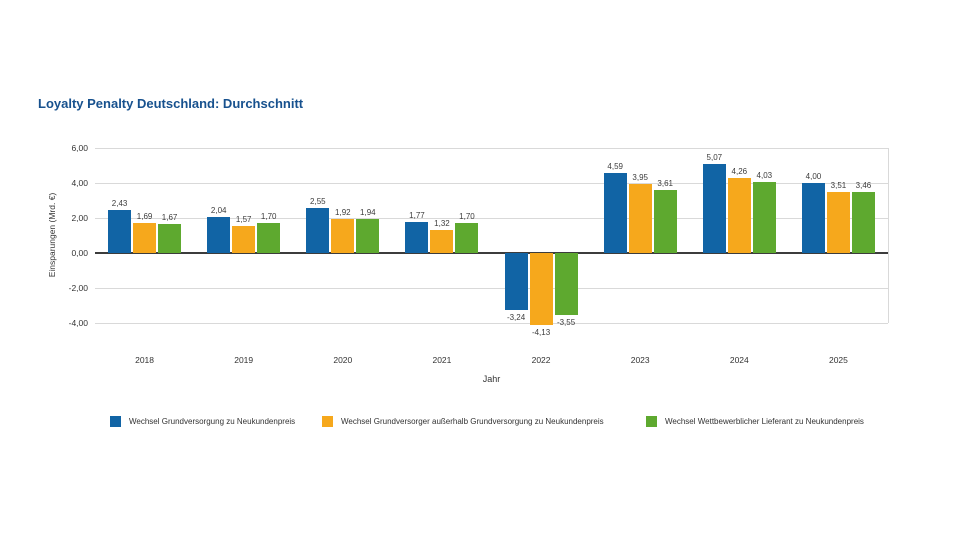 This screenshot has width=960, height=540. Describe the element at coordinates (541, 333) in the screenshot. I see `bar-value-label: -4,13` at that location.